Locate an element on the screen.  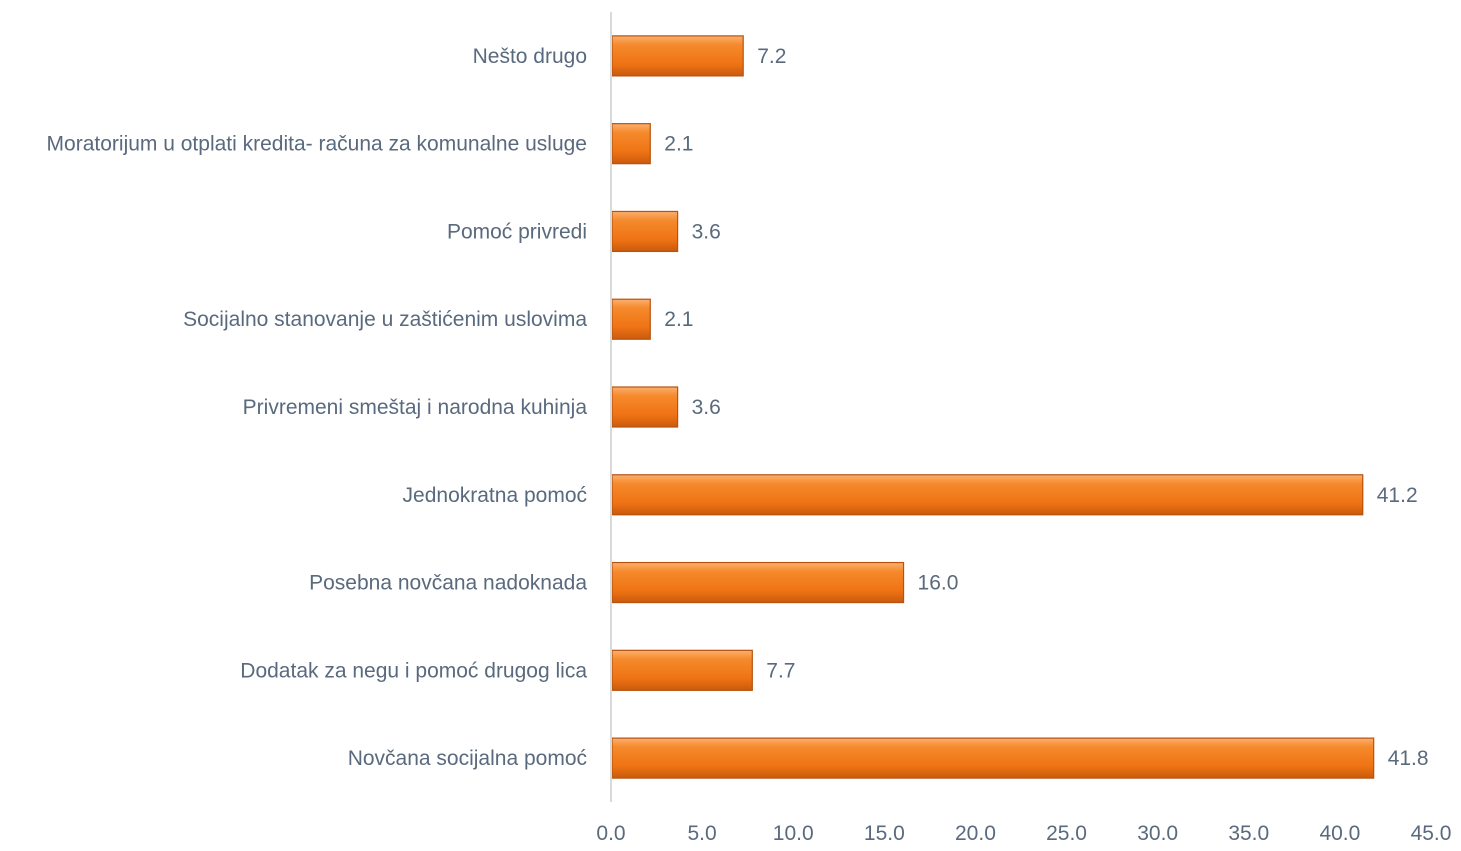
x-tick-label: 25.0 is located at coordinates (1066, 833).